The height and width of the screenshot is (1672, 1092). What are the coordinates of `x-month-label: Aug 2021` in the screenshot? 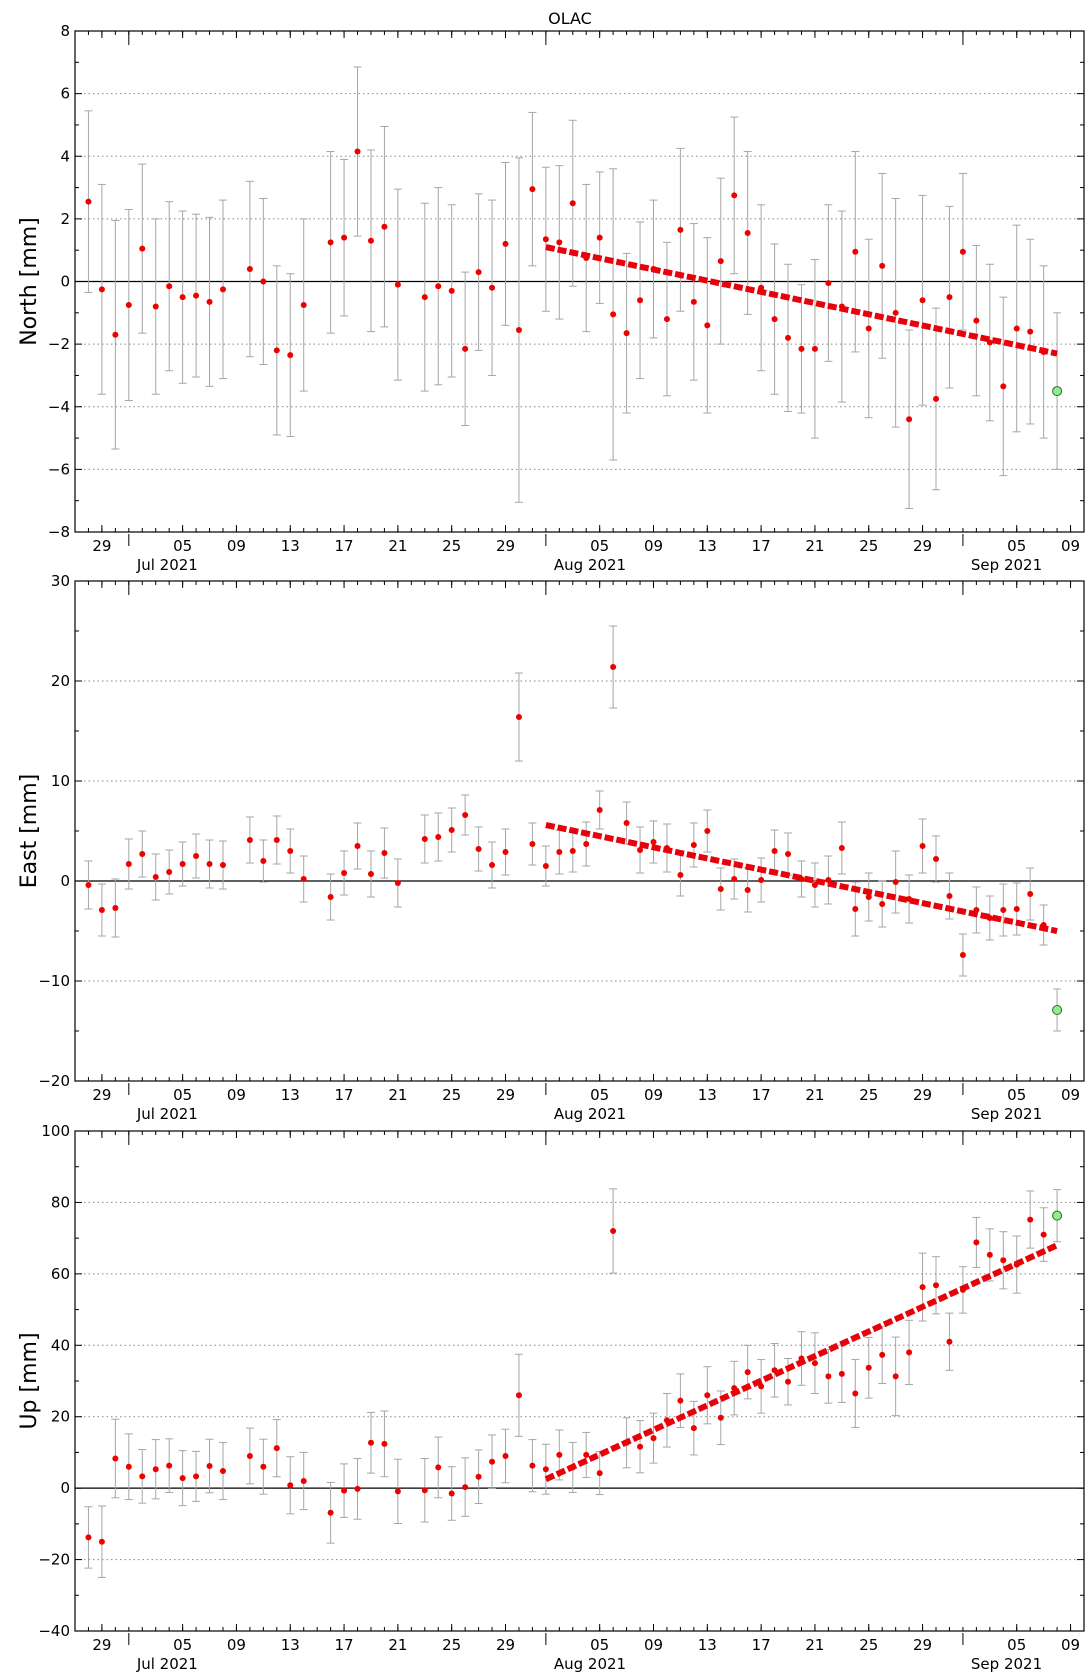 It's located at (590, 1114).